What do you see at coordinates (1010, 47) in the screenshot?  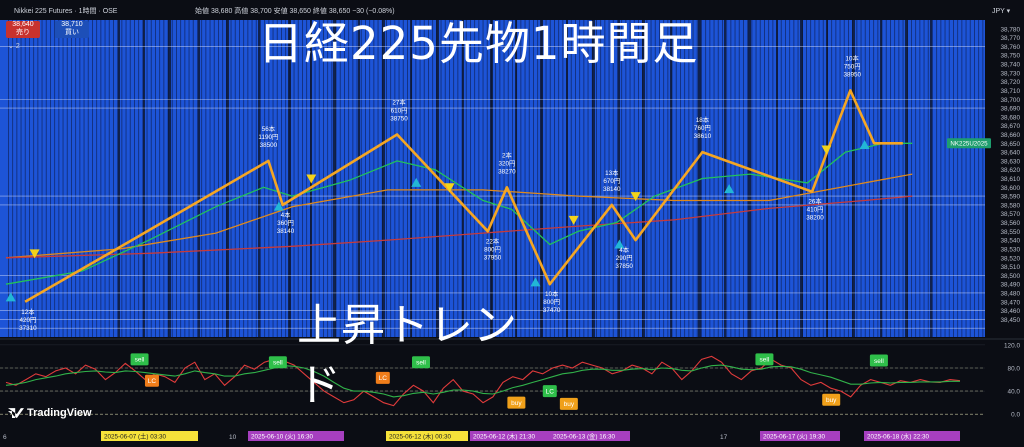 I see `price-tick-label: 38,760` at bounding box center [1010, 47].